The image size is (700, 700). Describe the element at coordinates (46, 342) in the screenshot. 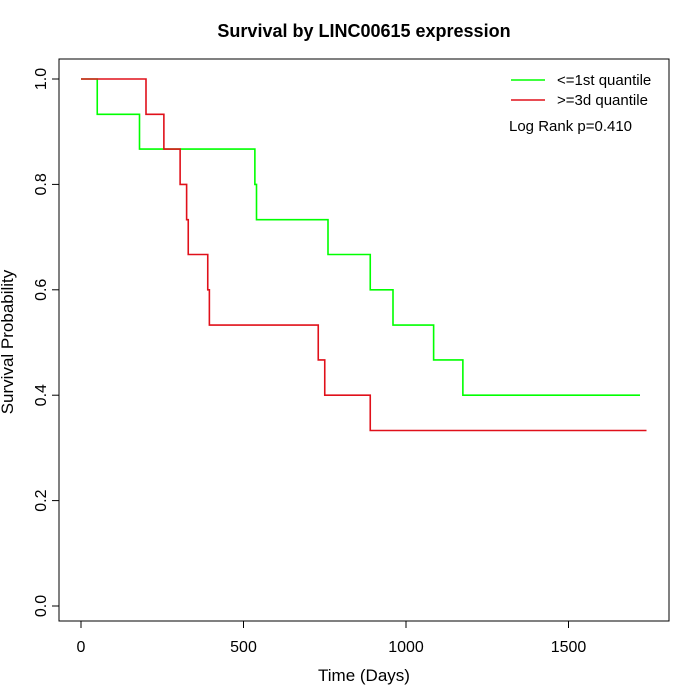

I see `y-axis: 0.0 0.2 0.4 0.6 0.8 1.0` at that location.